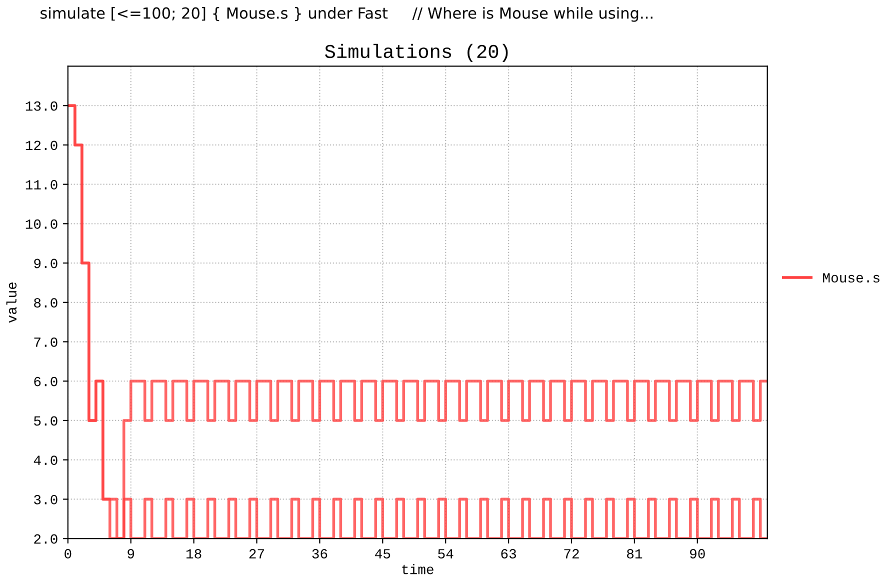 This screenshot has height=576, width=882. What do you see at coordinates (42, 106) in the screenshot?
I see `y-tick-label: 13.0` at bounding box center [42, 106].